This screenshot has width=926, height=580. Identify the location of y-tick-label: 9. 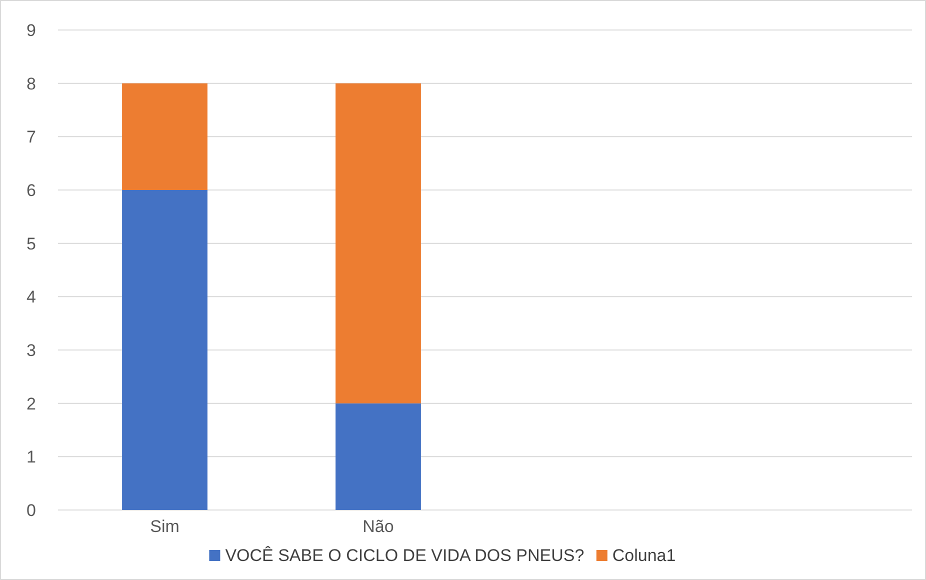
(31, 30).